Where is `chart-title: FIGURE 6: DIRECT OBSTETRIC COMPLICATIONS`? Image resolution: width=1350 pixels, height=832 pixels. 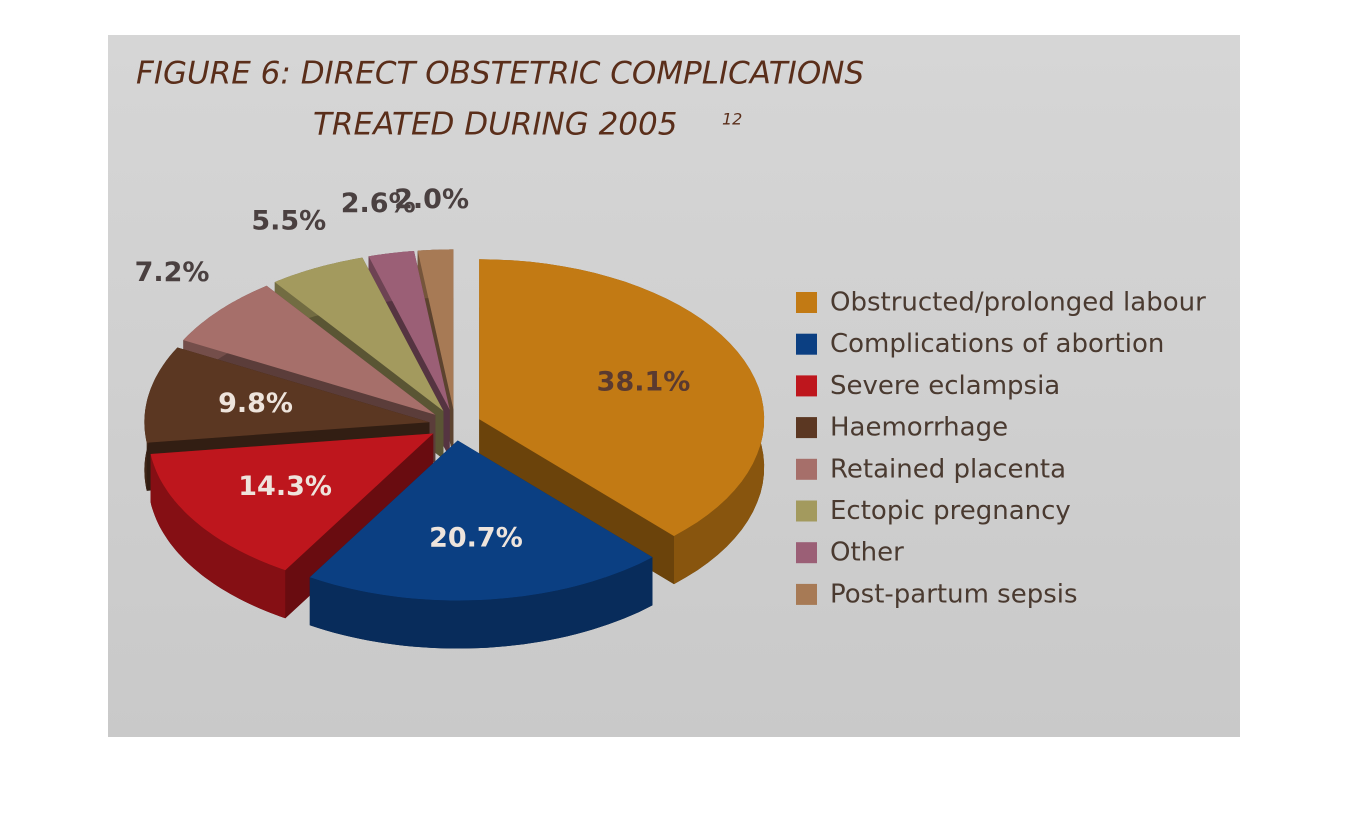 chart-title: FIGURE 6: DIRECT OBSTETRIC COMPLICATIONS is located at coordinates (500, 74).